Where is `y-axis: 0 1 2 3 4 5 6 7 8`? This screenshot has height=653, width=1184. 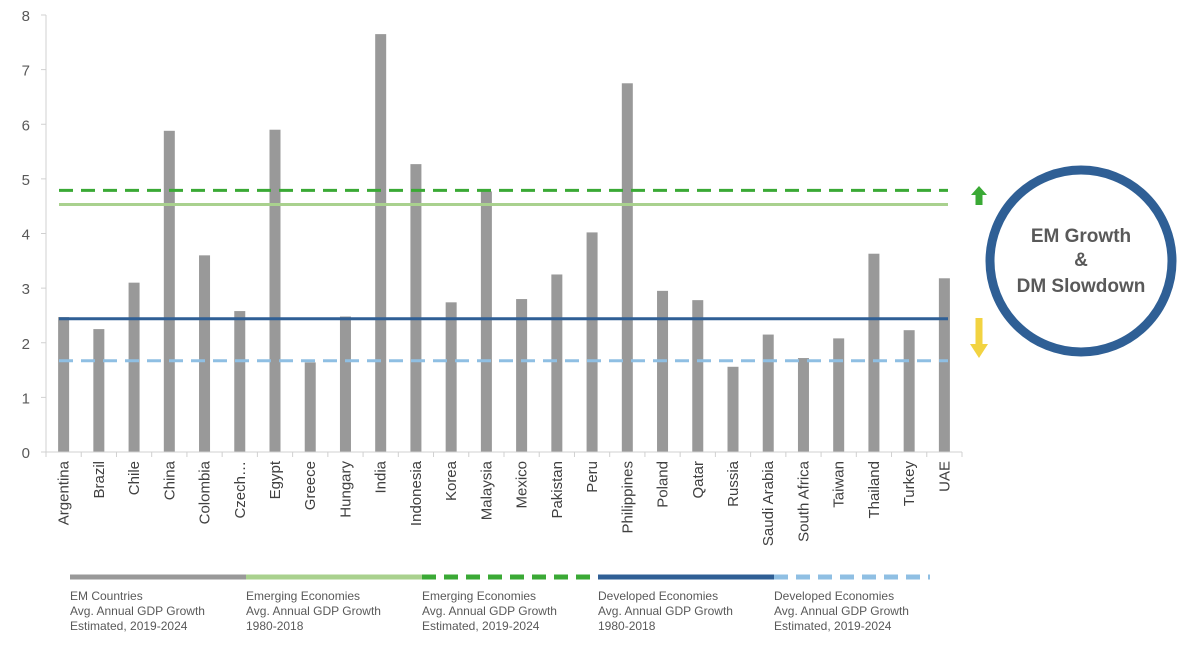
y-axis: 0 1 2 3 4 5 6 7 8 is located at coordinates (34, 235).